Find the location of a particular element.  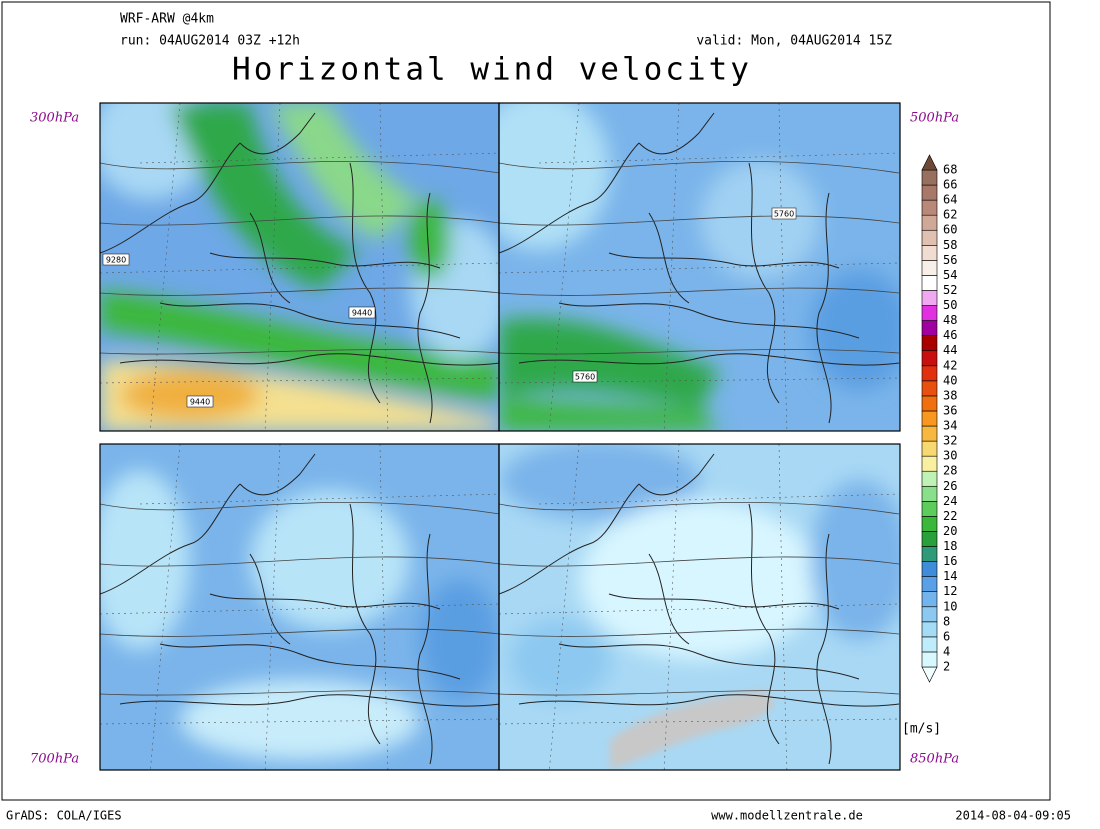

map-panel: 5760 5760 is located at coordinates (699, 267).